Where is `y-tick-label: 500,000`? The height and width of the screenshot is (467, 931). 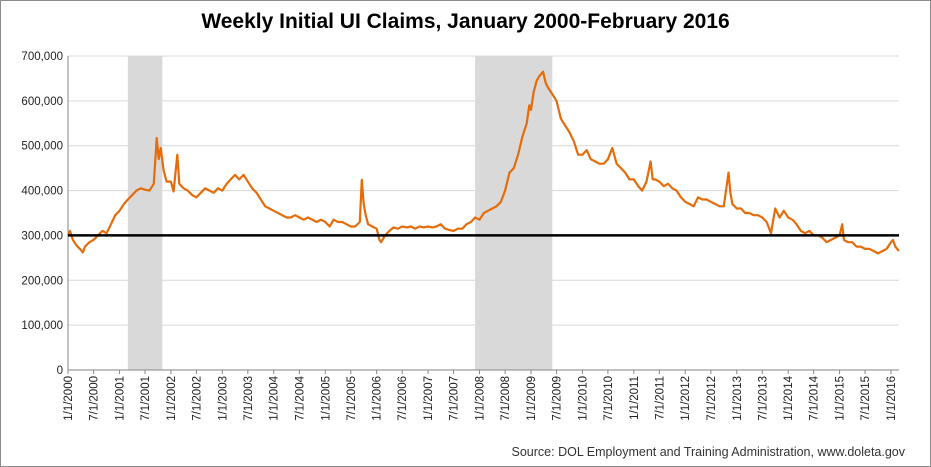 y-tick-label: 500,000 is located at coordinates (42, 147).